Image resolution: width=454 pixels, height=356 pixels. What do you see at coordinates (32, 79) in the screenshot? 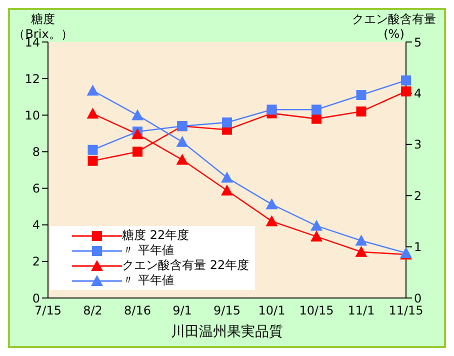
I see `y-tick-label: 12` at bounding box center [32, 79].